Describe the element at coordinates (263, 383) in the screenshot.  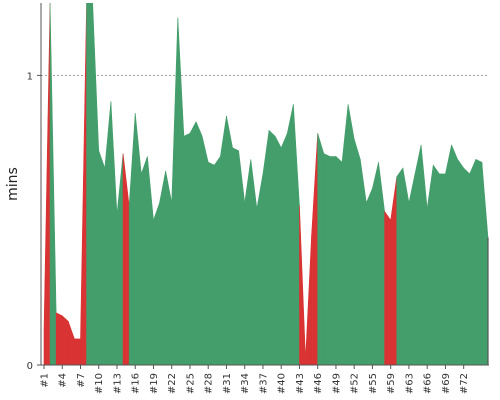
I see `x-tick-label: #37` at that location.